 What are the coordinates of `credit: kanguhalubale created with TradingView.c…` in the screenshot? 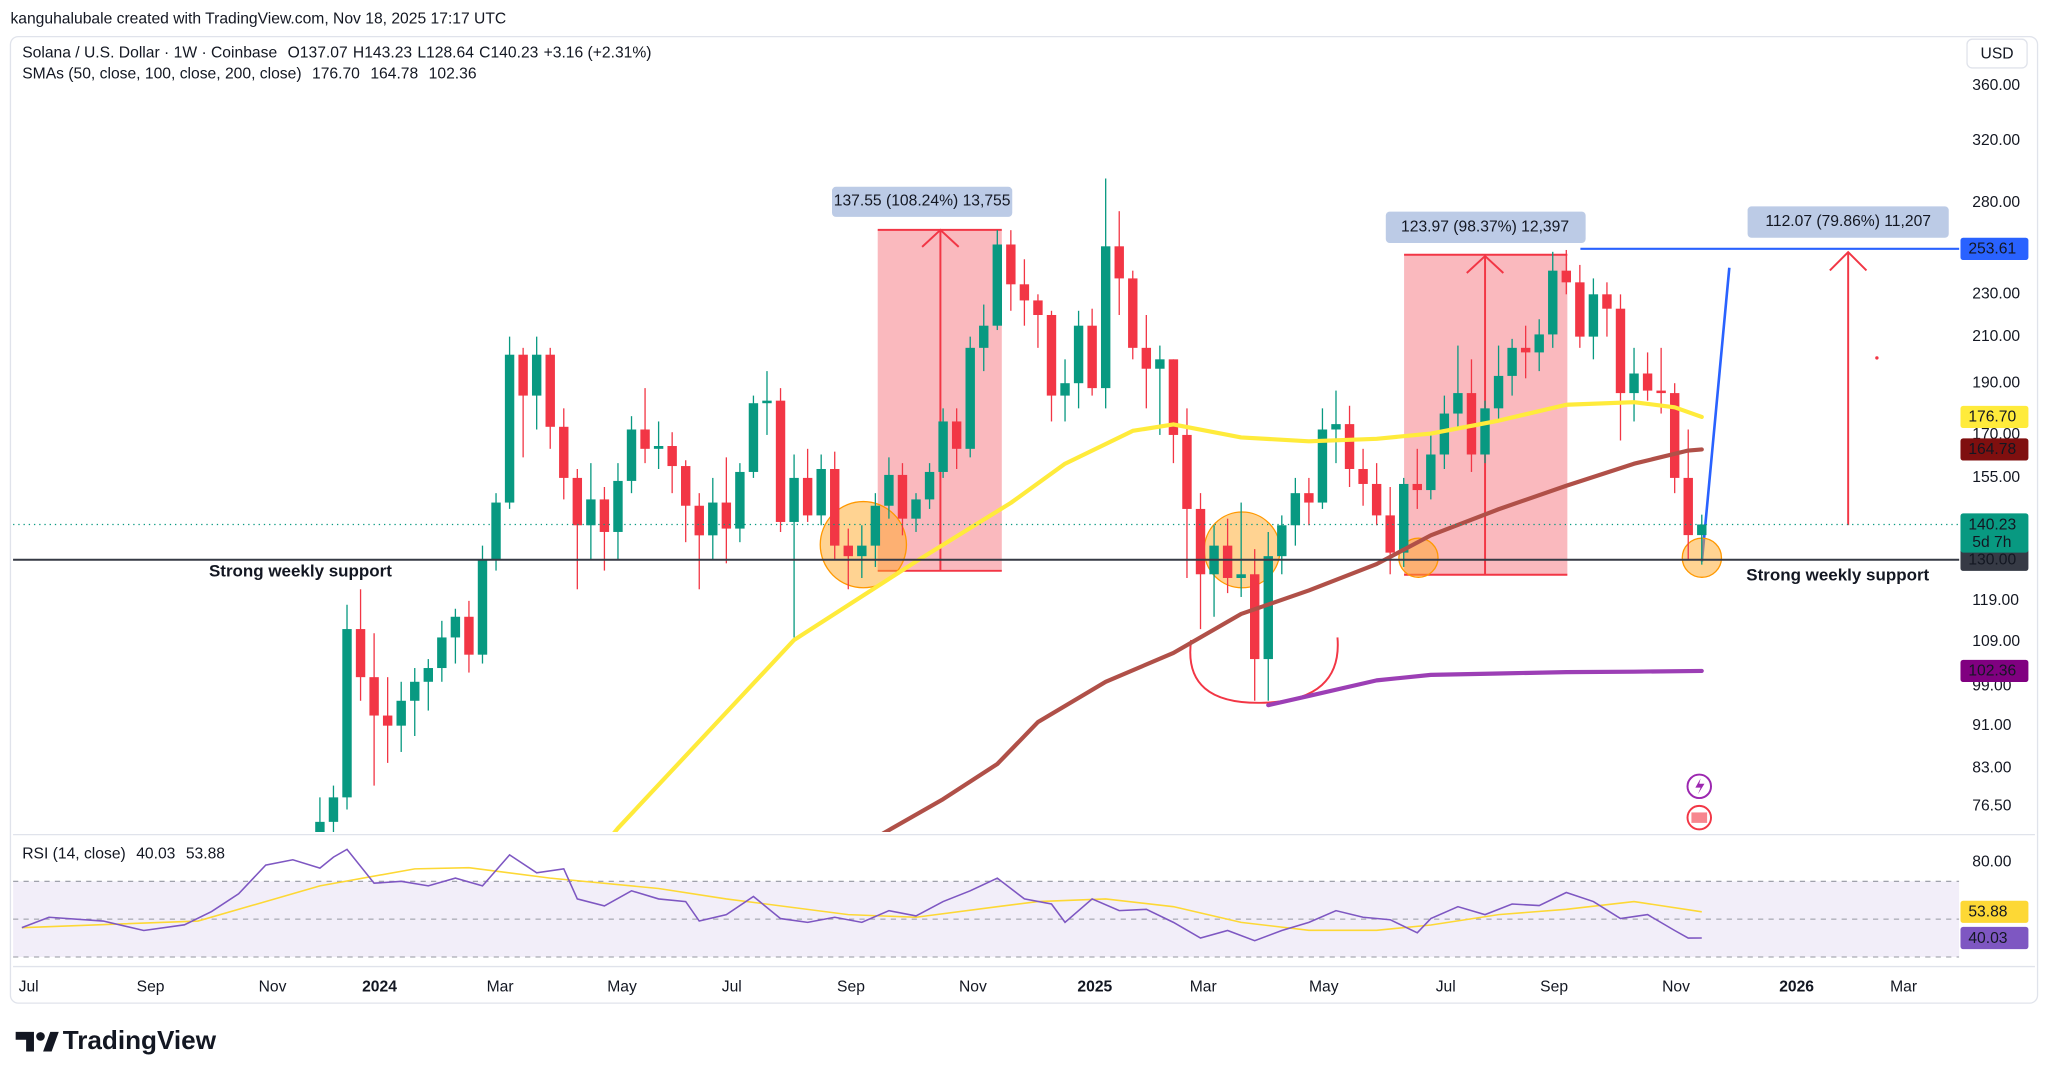 It's located at (258, 19).